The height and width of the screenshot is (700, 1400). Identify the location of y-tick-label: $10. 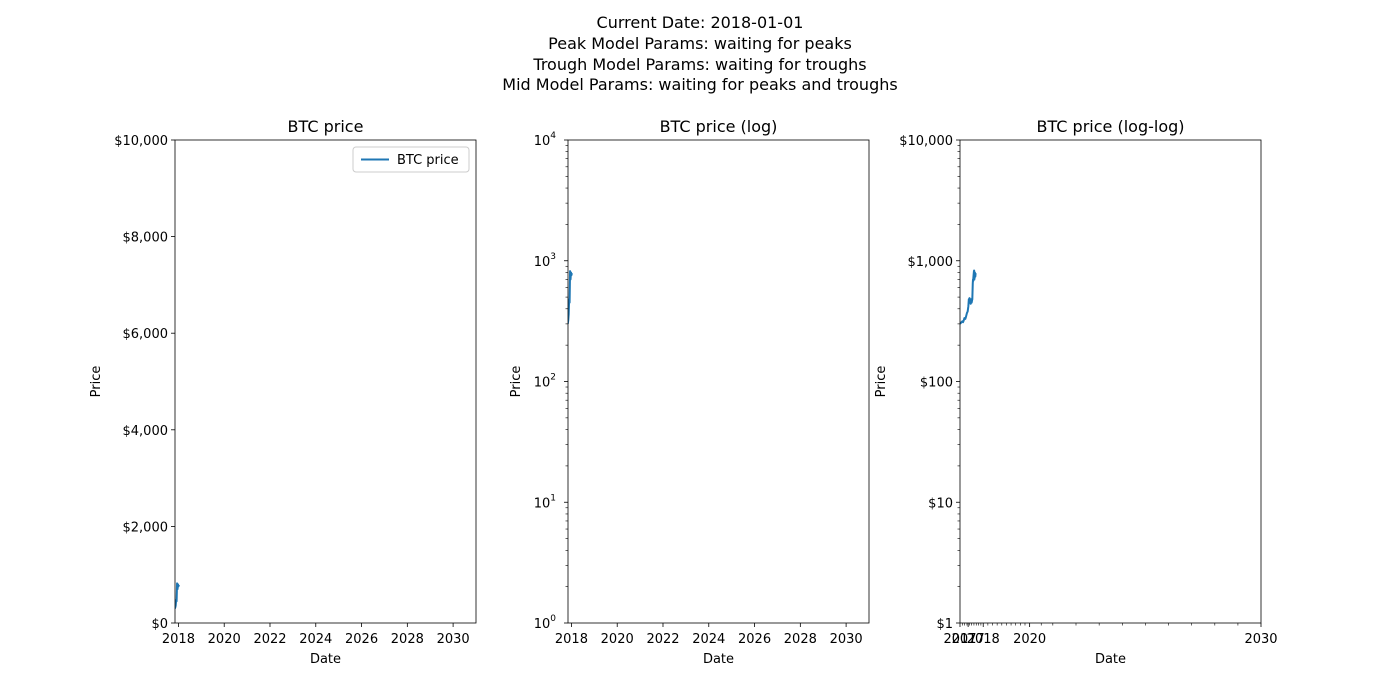
(940, 503).